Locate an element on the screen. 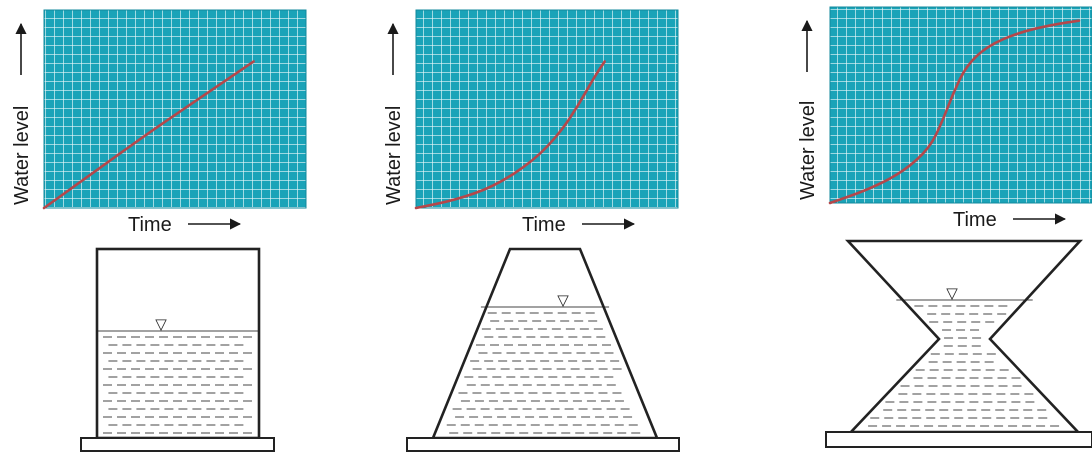 The image size is (1092, 454). water-level-curve-tapered is located at coordinates (510, 135).